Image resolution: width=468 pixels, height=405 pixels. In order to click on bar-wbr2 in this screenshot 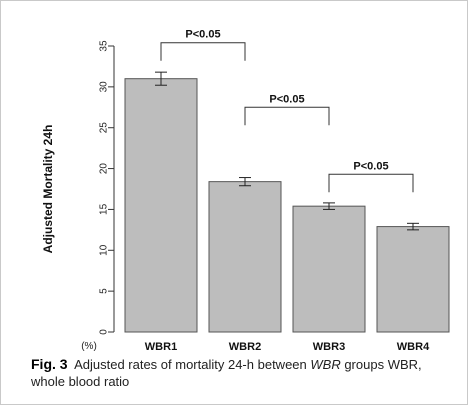, I will do `click(245, 257)`.